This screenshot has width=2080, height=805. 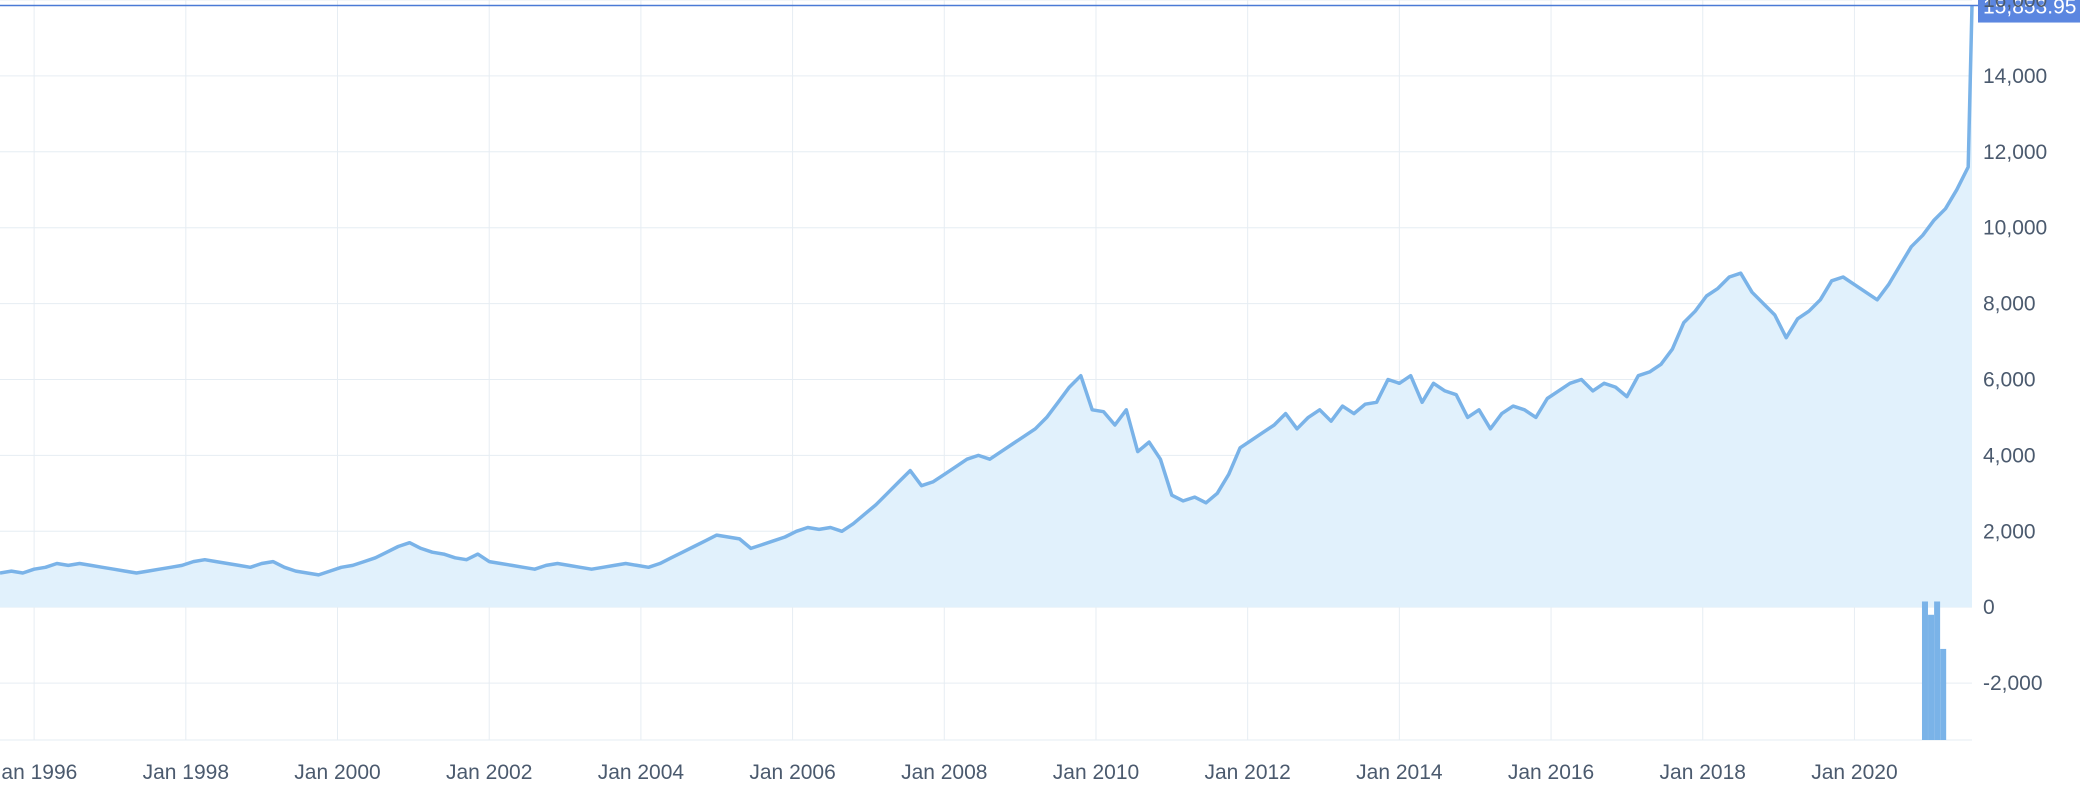 I want to click on x-tick-label: Jan 1996, so click(x=38, y=772).